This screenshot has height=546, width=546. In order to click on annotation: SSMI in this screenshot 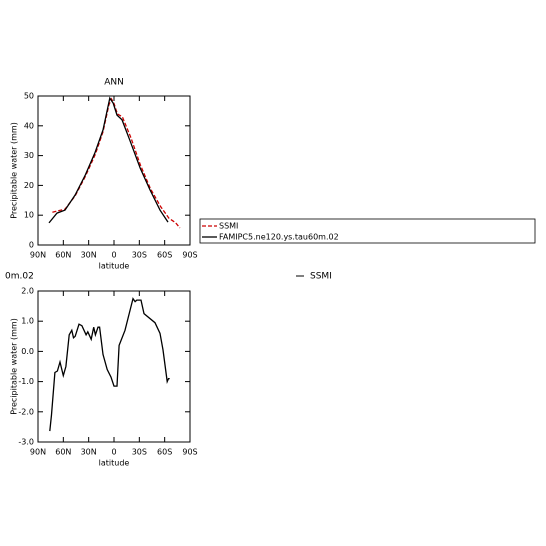, I will do `click(321, 277)`.